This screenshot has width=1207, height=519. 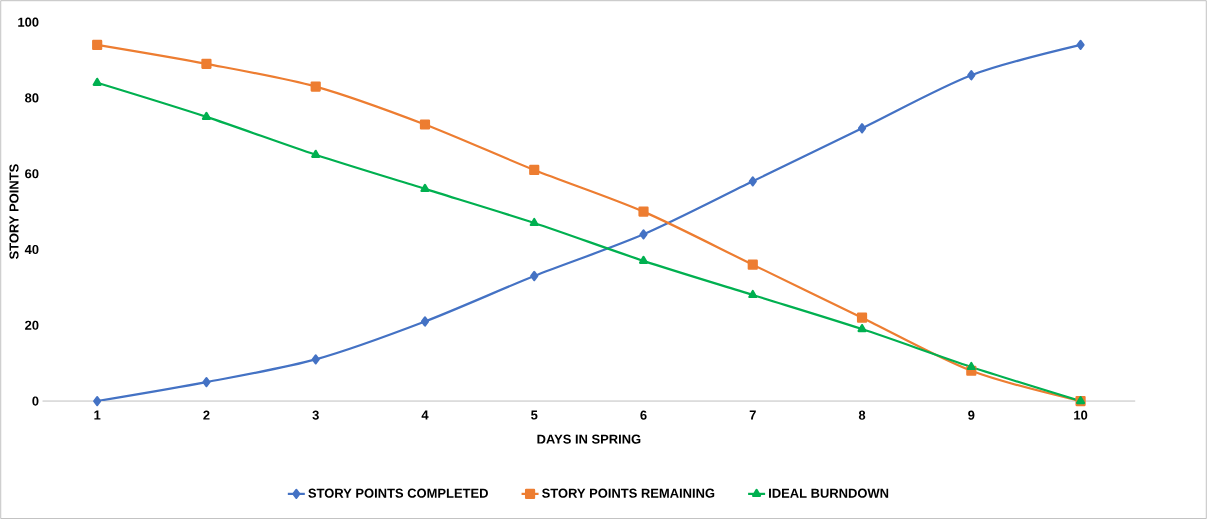 What do you see at coordinates (14, 211) in the screenshot?
I see `y-axis-title: STORY POINTS` at bounding box center [14, 211].